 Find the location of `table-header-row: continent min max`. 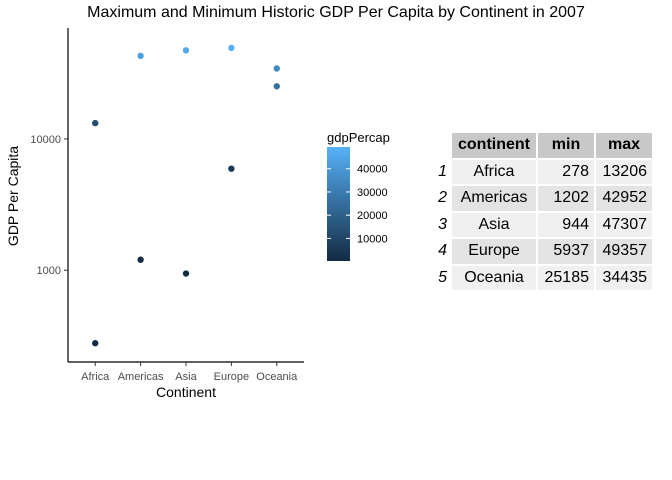

table-header-row: continent min max is located at coordinates (542, 145).